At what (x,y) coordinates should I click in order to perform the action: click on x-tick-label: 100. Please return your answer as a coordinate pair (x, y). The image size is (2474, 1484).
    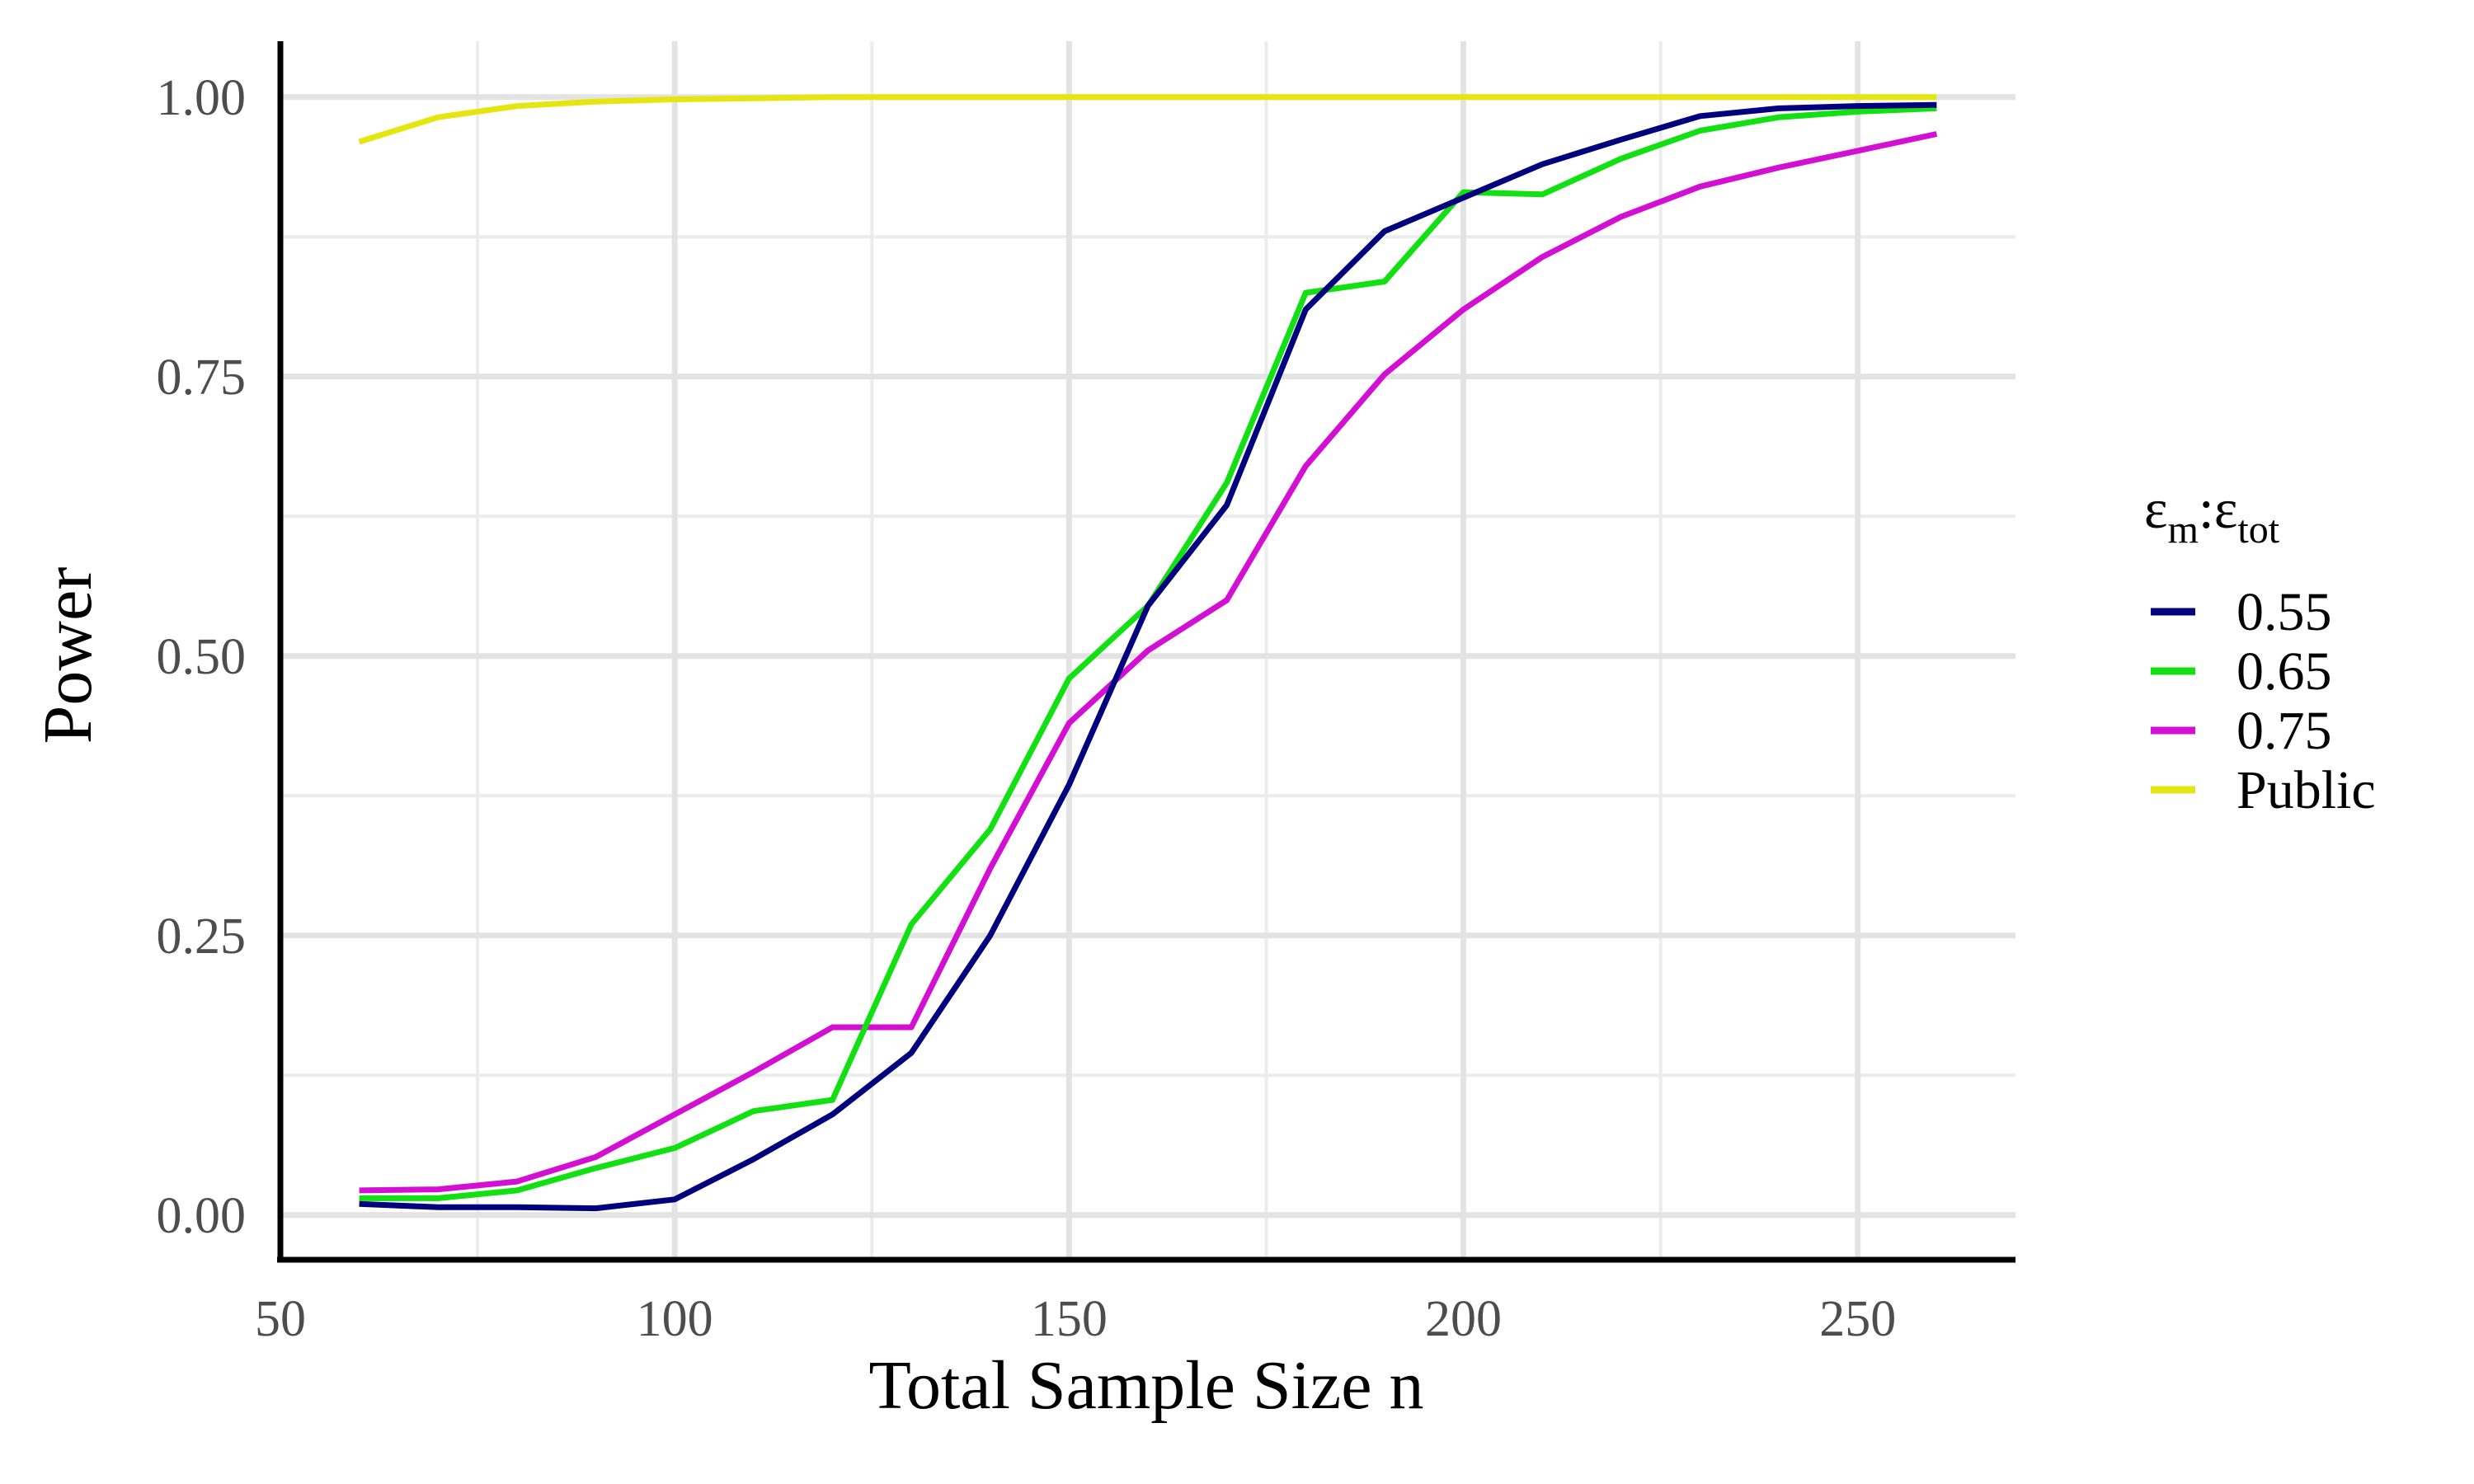
    Looking at the image, I should click on (675, 1319).